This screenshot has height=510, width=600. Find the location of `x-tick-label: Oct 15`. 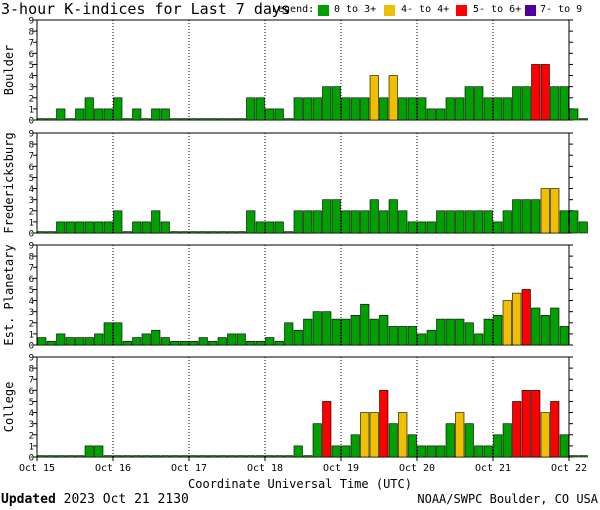

x-tick-label: Oct 15 is located at coordinates (37, 468).